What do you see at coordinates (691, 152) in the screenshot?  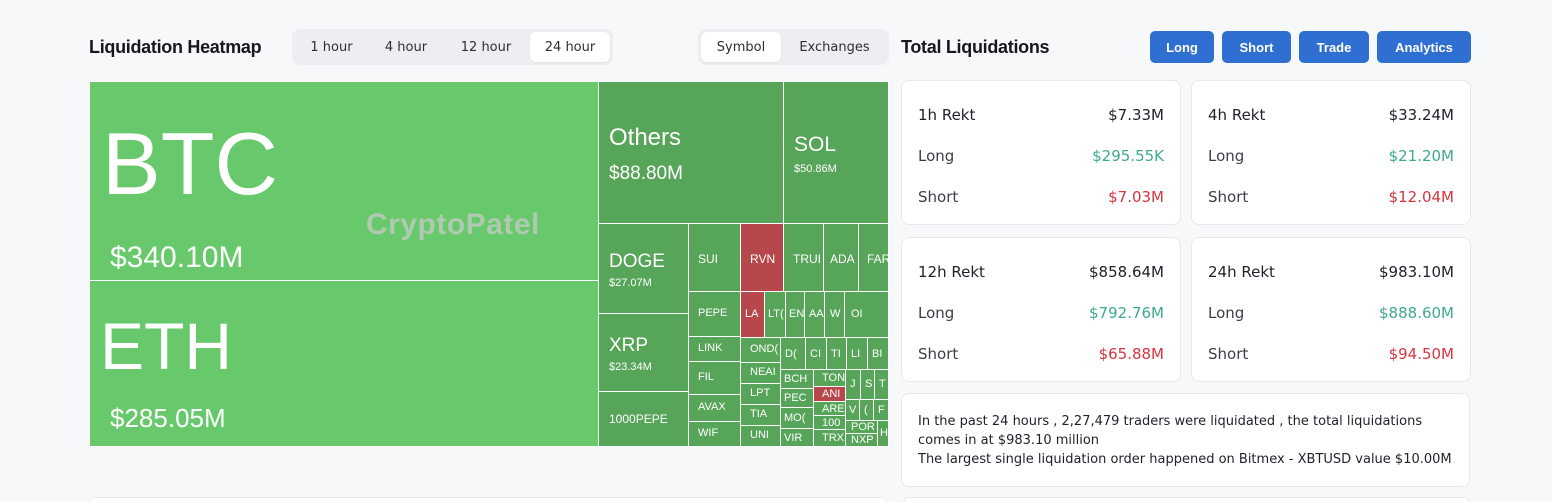 I see `heatmap-tile-others: Others $88.80M` at bounding box center [691, 152].